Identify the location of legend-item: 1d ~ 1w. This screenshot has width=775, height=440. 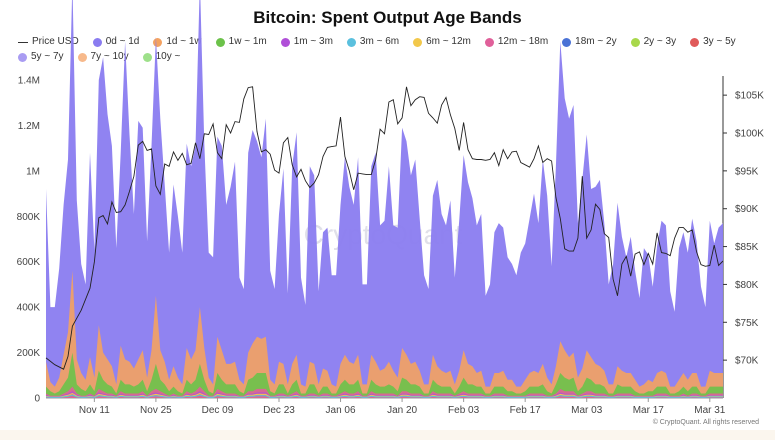
(177, 42).